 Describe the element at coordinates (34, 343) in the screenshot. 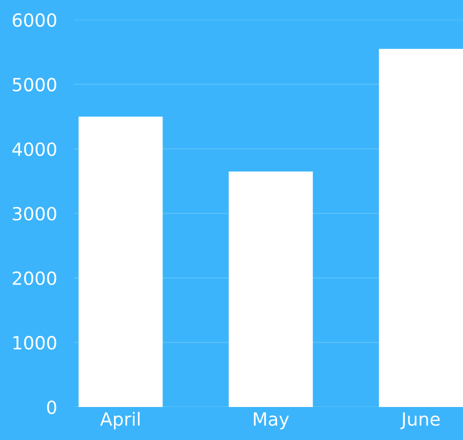

I see `y-tick-label: 1000` at that location.